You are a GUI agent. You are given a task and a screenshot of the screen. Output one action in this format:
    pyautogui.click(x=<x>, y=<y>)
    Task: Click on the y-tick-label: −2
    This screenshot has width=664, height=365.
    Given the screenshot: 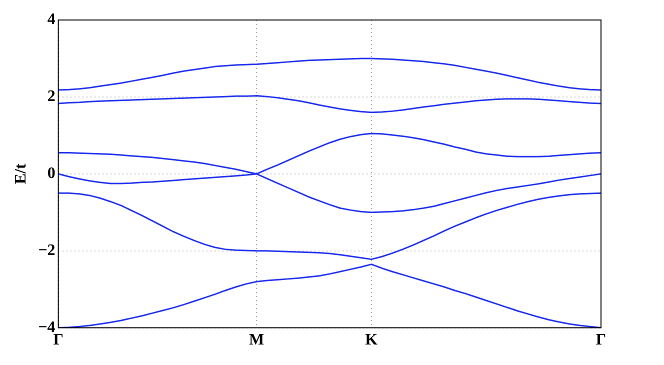 What is the action you would take?
    pyautogui.click(x=47, y=250)
    